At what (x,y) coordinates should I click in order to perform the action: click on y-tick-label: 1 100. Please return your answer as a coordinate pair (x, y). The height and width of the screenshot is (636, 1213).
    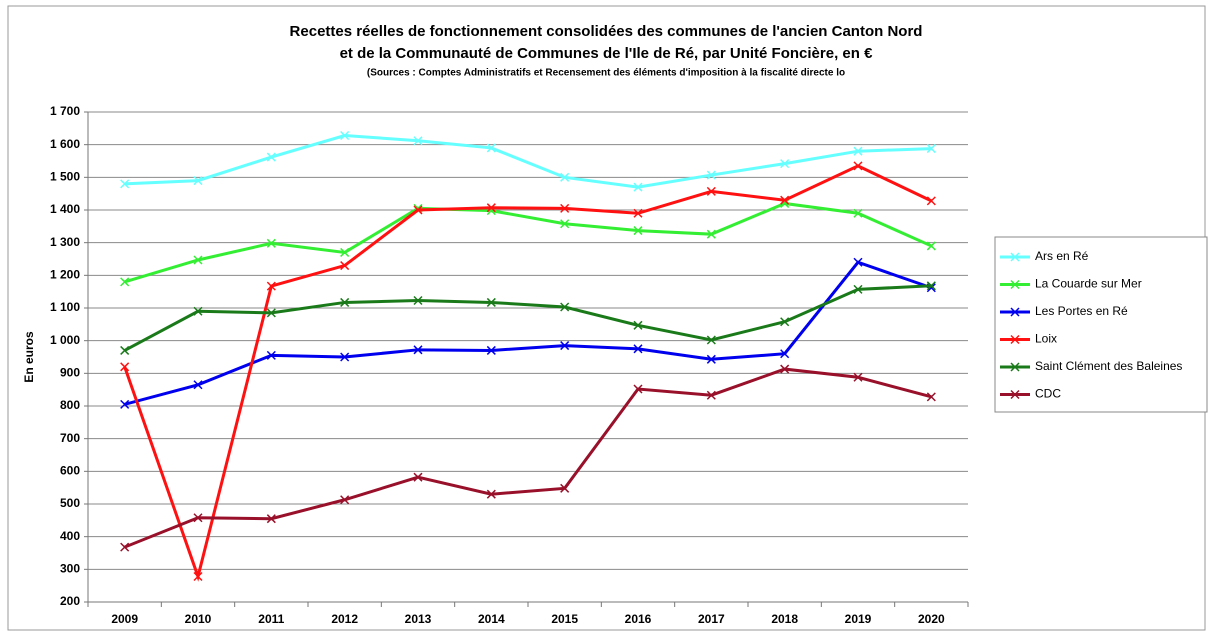
    Looking at the image, I should click on (65, 307).